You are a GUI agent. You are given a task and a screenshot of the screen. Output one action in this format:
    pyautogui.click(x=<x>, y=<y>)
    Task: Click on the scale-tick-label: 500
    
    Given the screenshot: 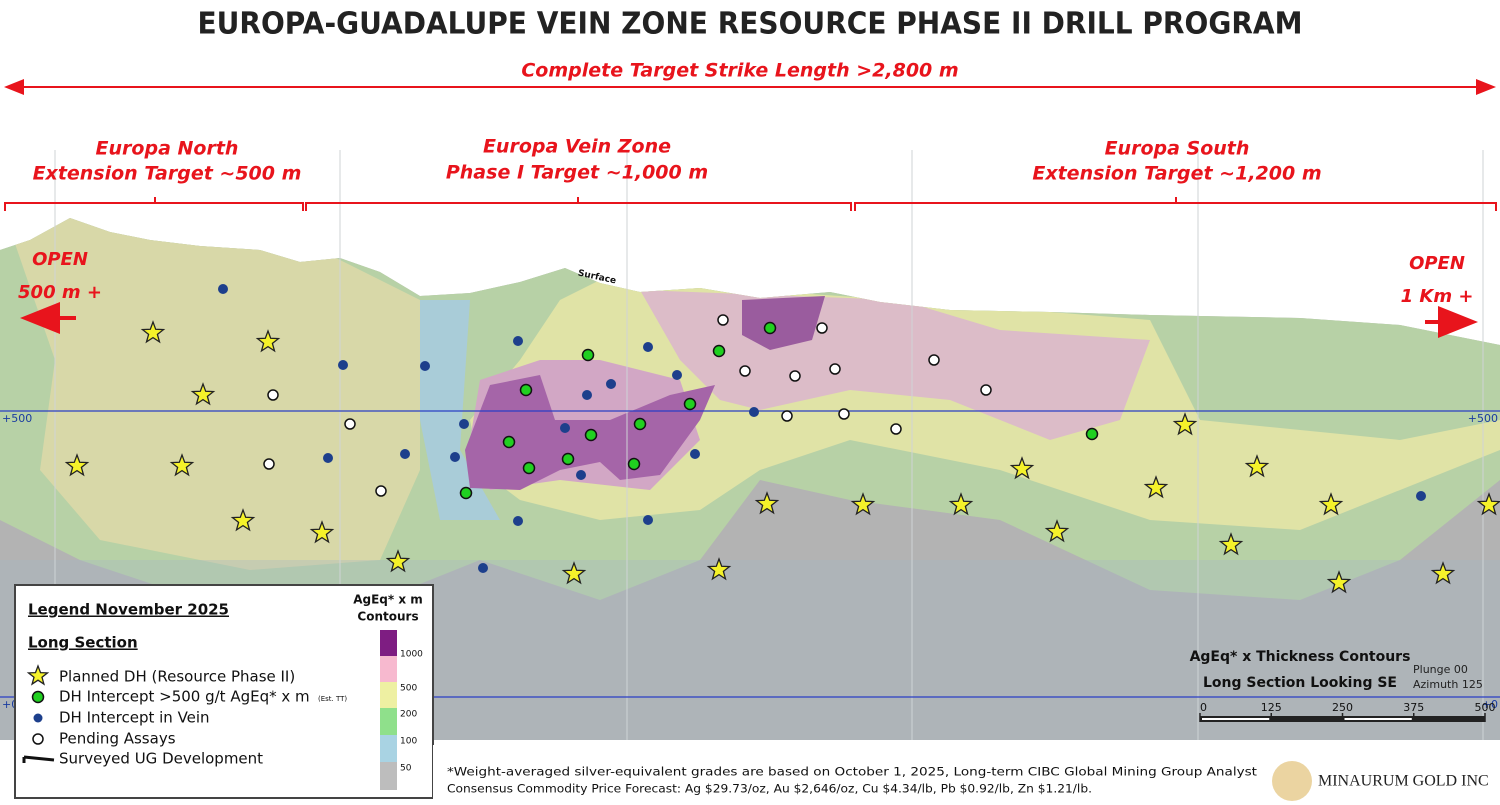 What is the action you would take?
    pyautogui.click(x=1485, y=707)
    